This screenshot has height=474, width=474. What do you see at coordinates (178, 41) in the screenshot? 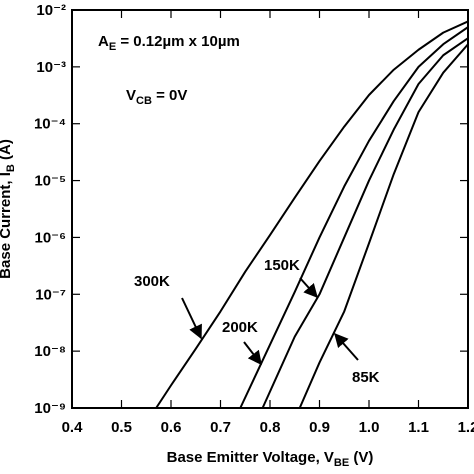
I see `annotation-suffix: = 0.12µm x 10µm` at bounding box center [178, 41].